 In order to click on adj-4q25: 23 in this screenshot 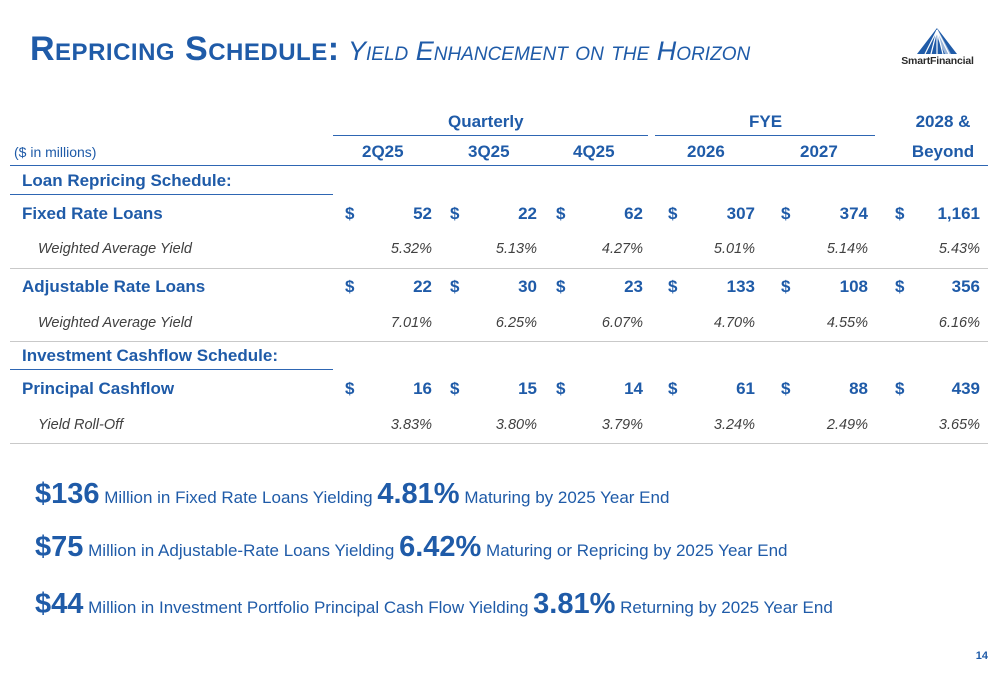, I will do `click(633, 286)`.